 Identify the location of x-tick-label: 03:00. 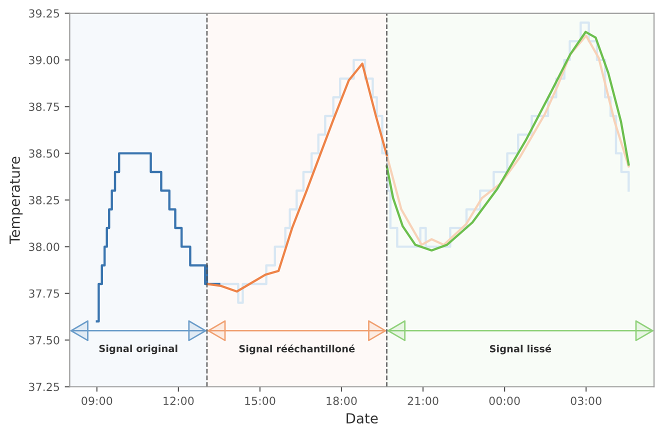
(586, 401).